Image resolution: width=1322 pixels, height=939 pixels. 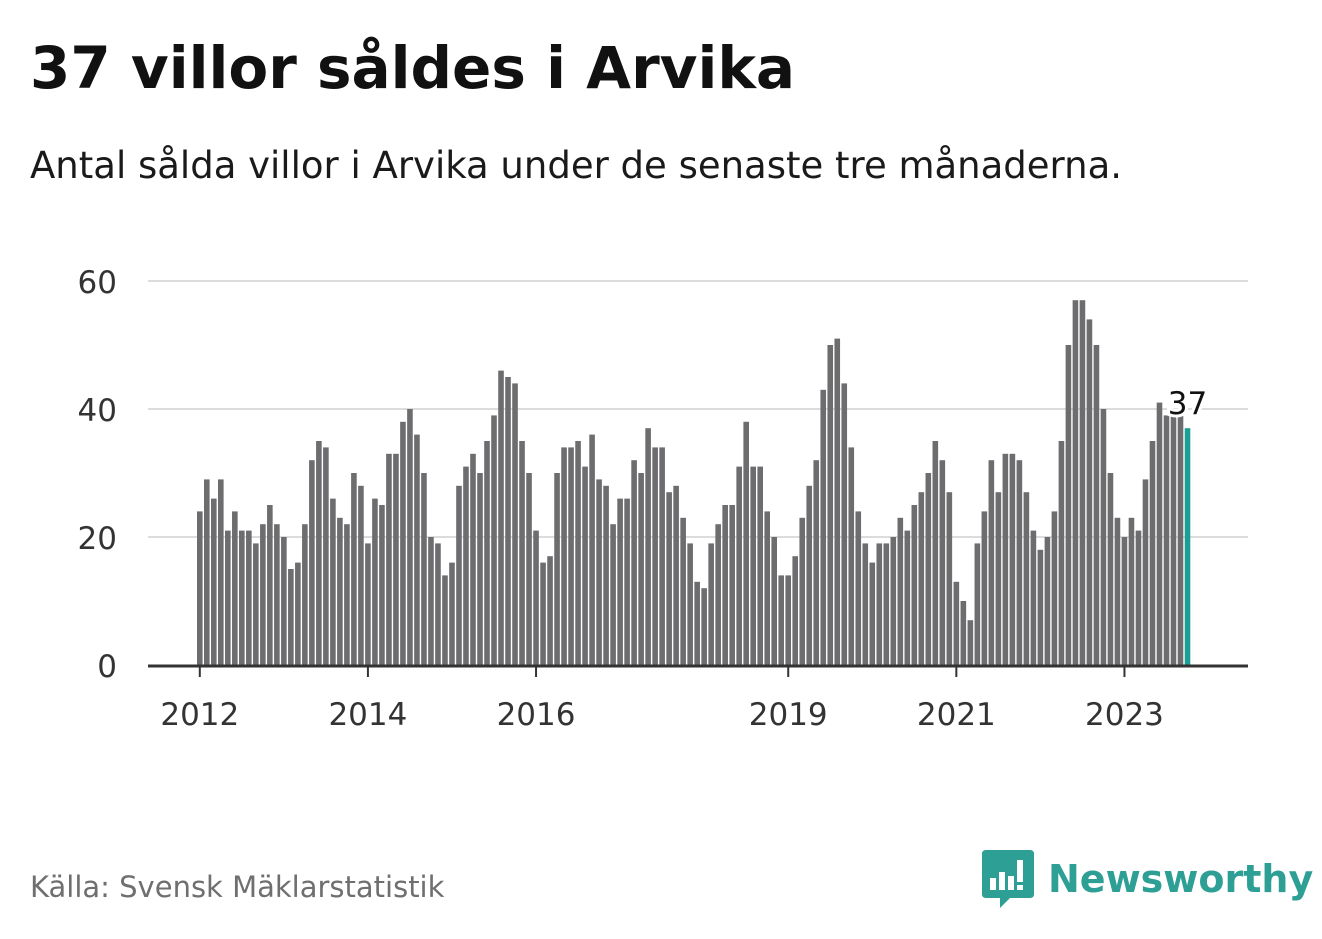 I want to click on y-tick-label: 40, so click(x=97, y=411).